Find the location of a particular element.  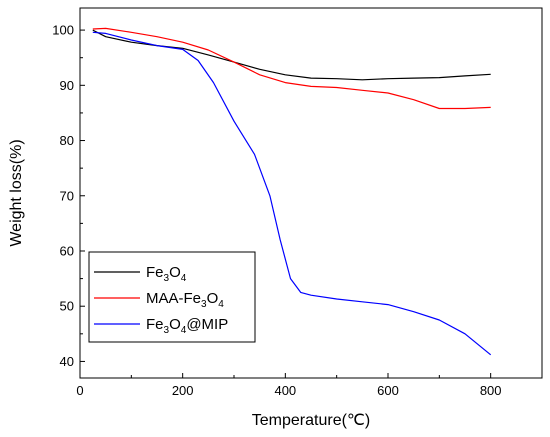

x-tick-label: 400 is located at coordinates (285, 390).